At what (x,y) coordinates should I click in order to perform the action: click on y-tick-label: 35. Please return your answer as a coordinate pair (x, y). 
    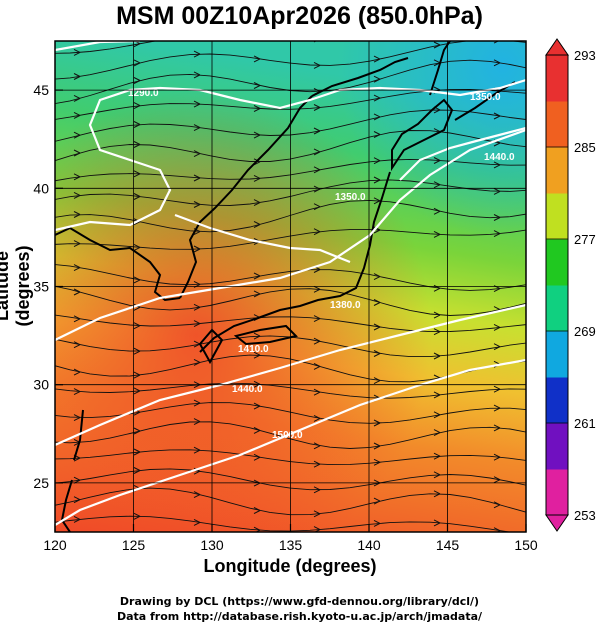
    Looking at the image, I should click on (41, 287).